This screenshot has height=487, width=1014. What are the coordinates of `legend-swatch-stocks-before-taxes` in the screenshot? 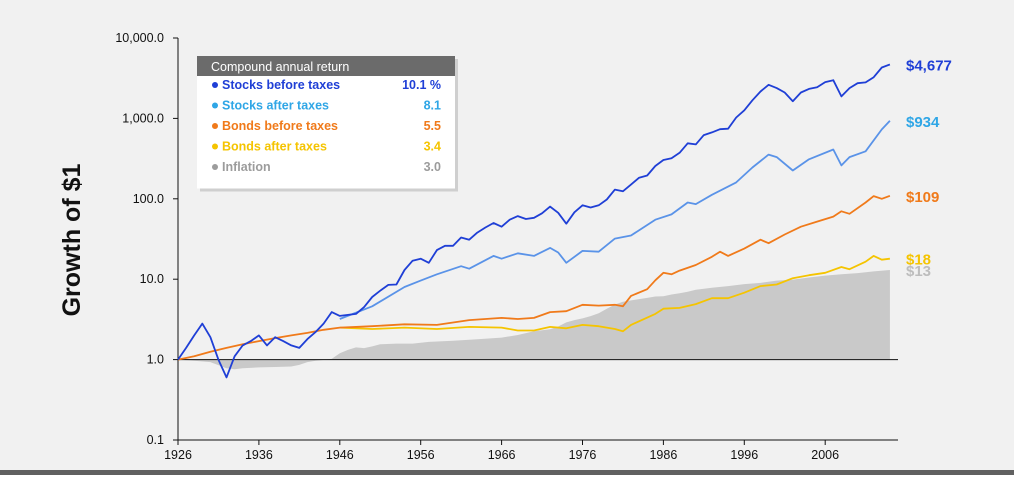 It's located at (215, 85).